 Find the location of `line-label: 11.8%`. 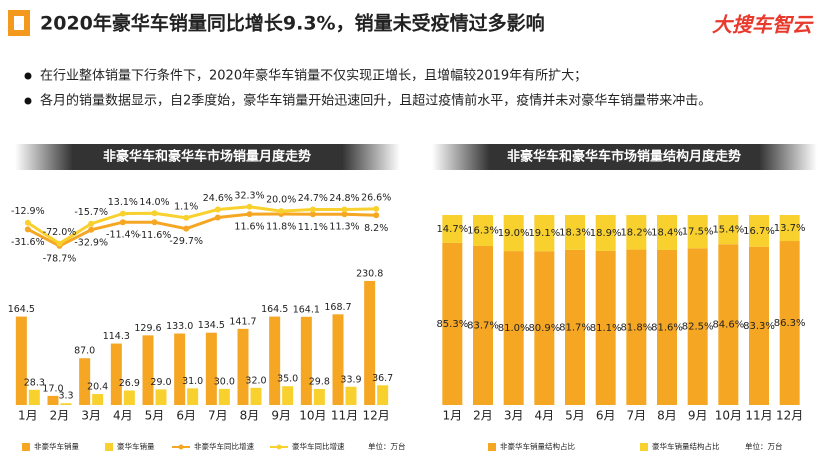

line-label: 11.8% is located at coordinates (281, 227).